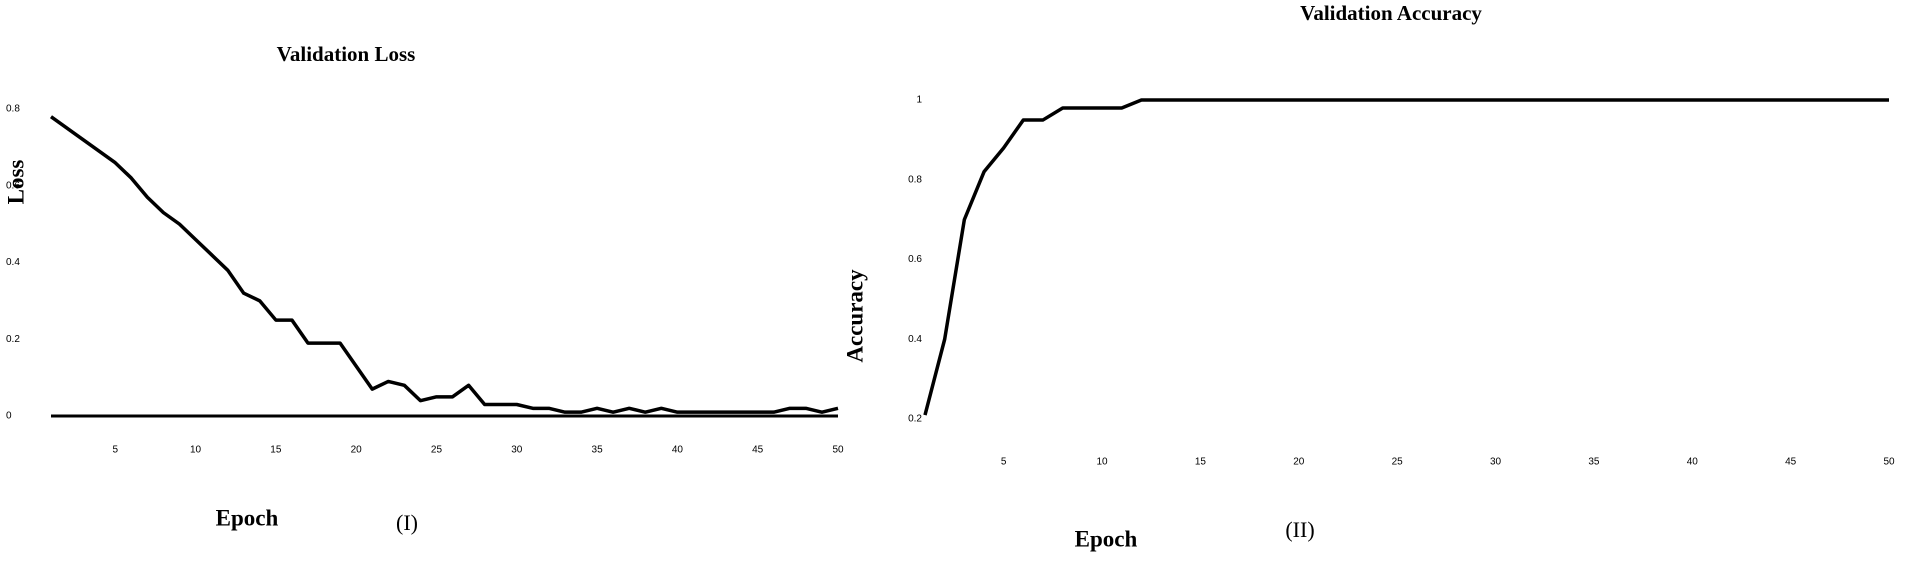 The height and width of the screenshot is (561, 1905). What do you see at coordinates (919, 100) in the screenshot?
I see `y-tick-label: 1` at bounding box center [919, 100].